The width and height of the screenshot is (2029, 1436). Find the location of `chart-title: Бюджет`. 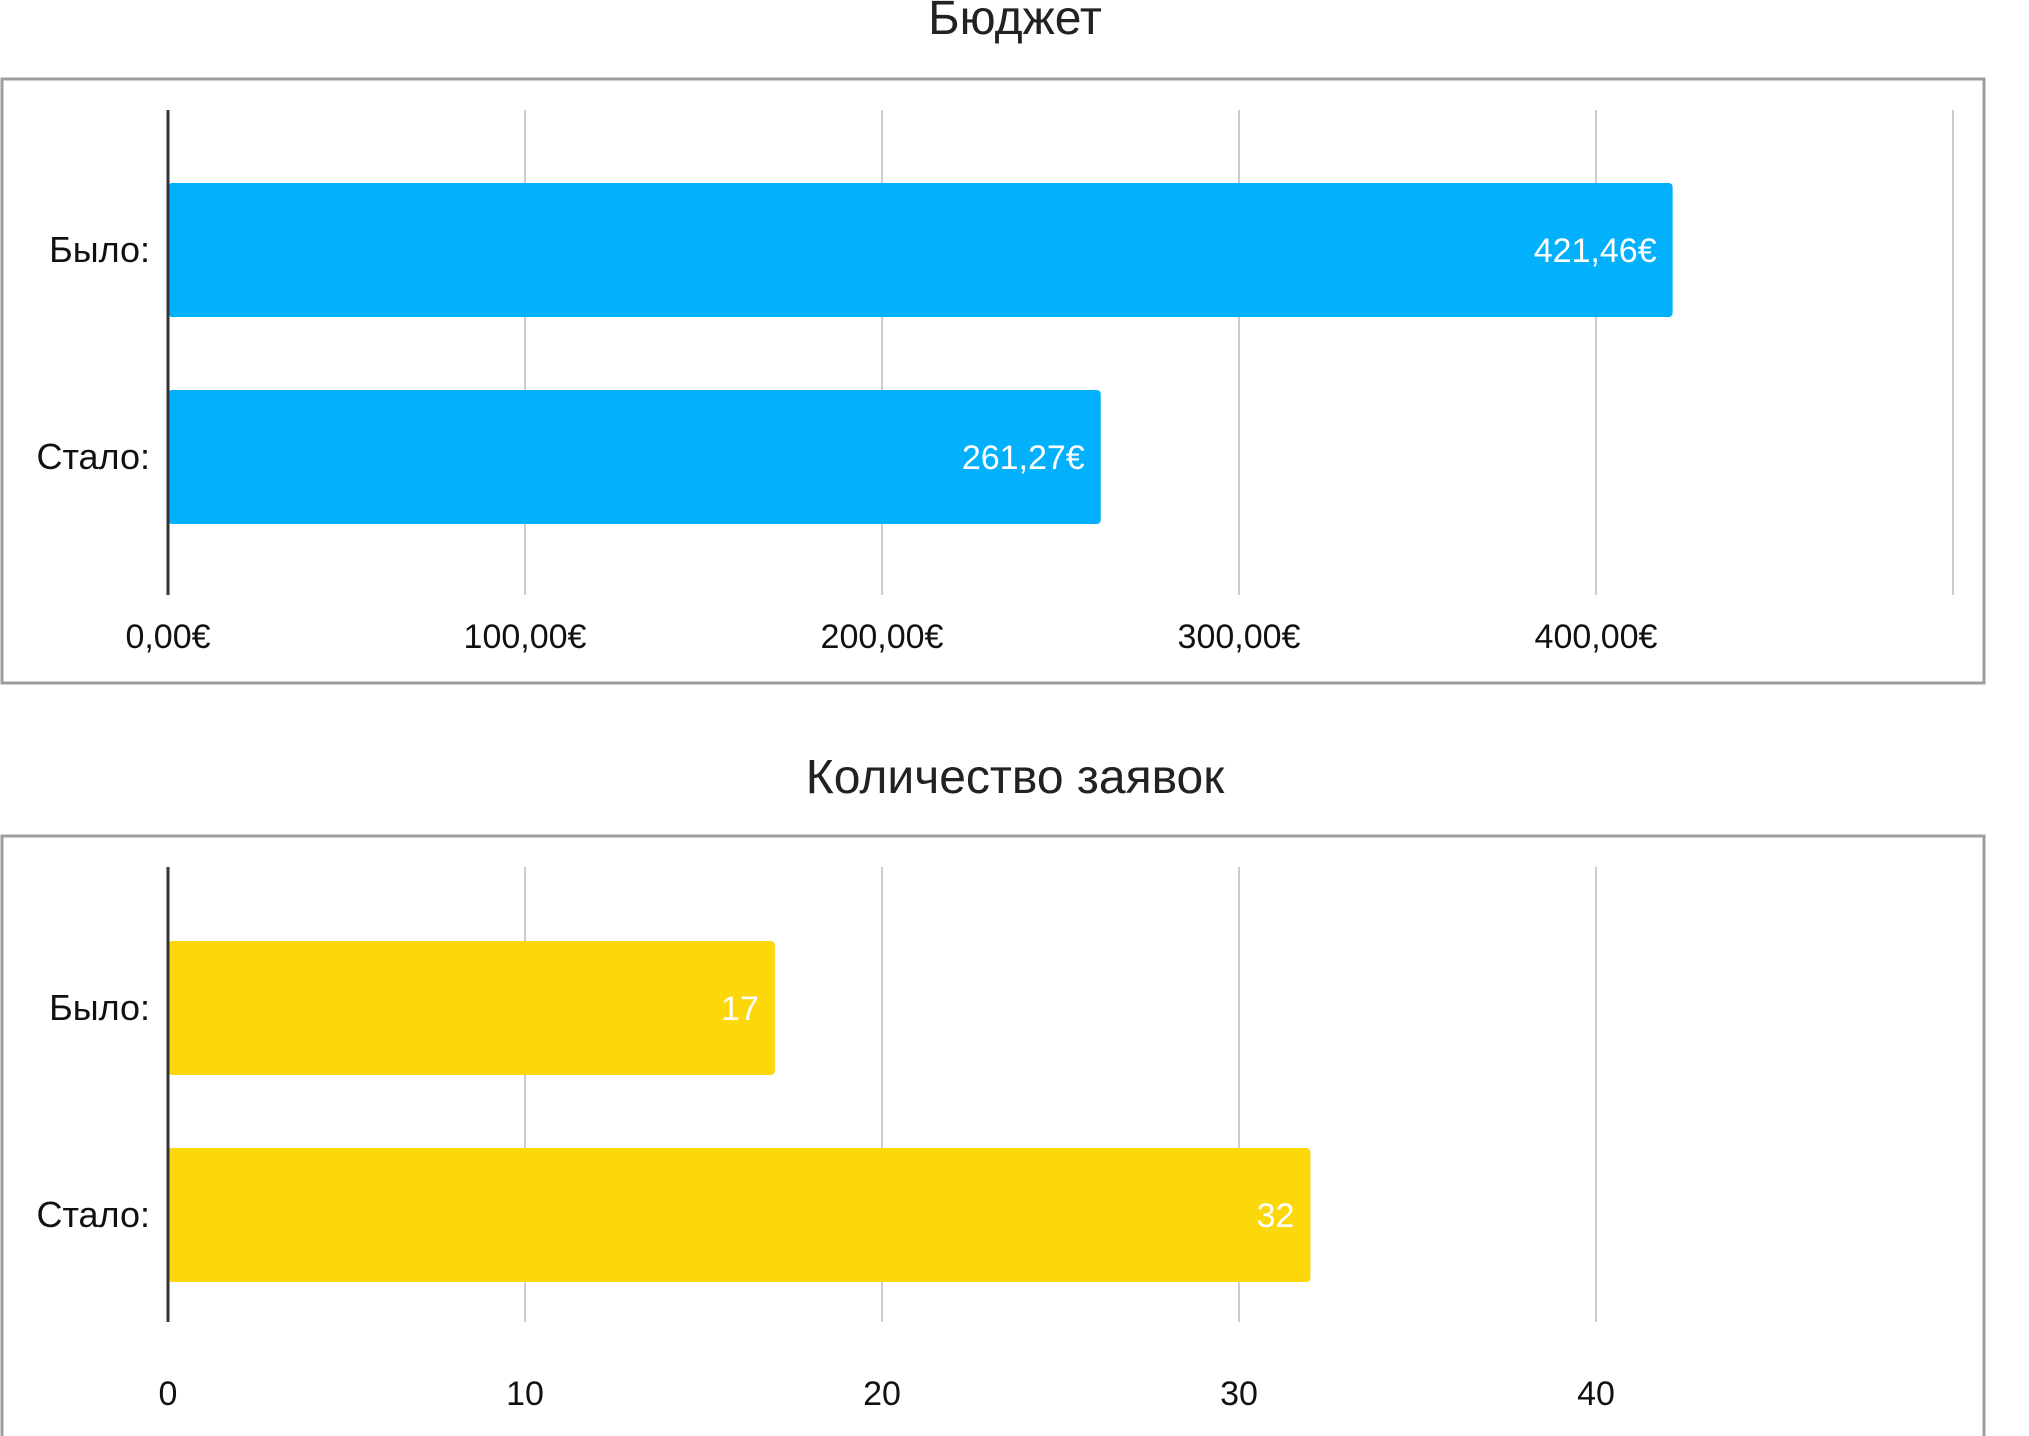

chart-title: Бюджет is located at coordinates (1015, 22).